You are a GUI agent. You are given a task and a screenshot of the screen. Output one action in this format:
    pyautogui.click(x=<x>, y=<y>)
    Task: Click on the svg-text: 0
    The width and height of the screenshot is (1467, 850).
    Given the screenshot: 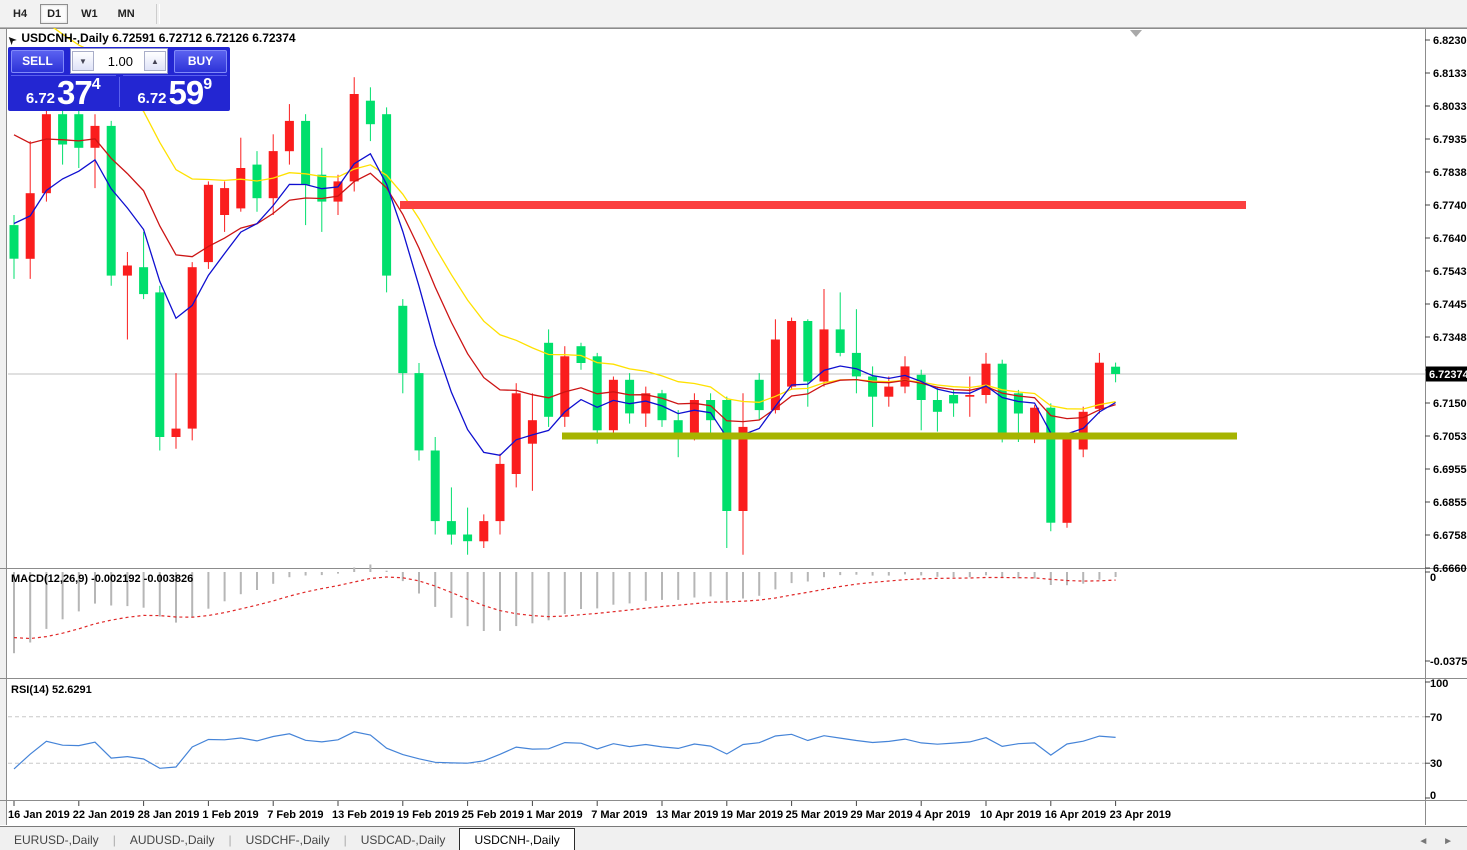 What is the action you would take?
    pyautogui.click(x=1433, y=796)
    